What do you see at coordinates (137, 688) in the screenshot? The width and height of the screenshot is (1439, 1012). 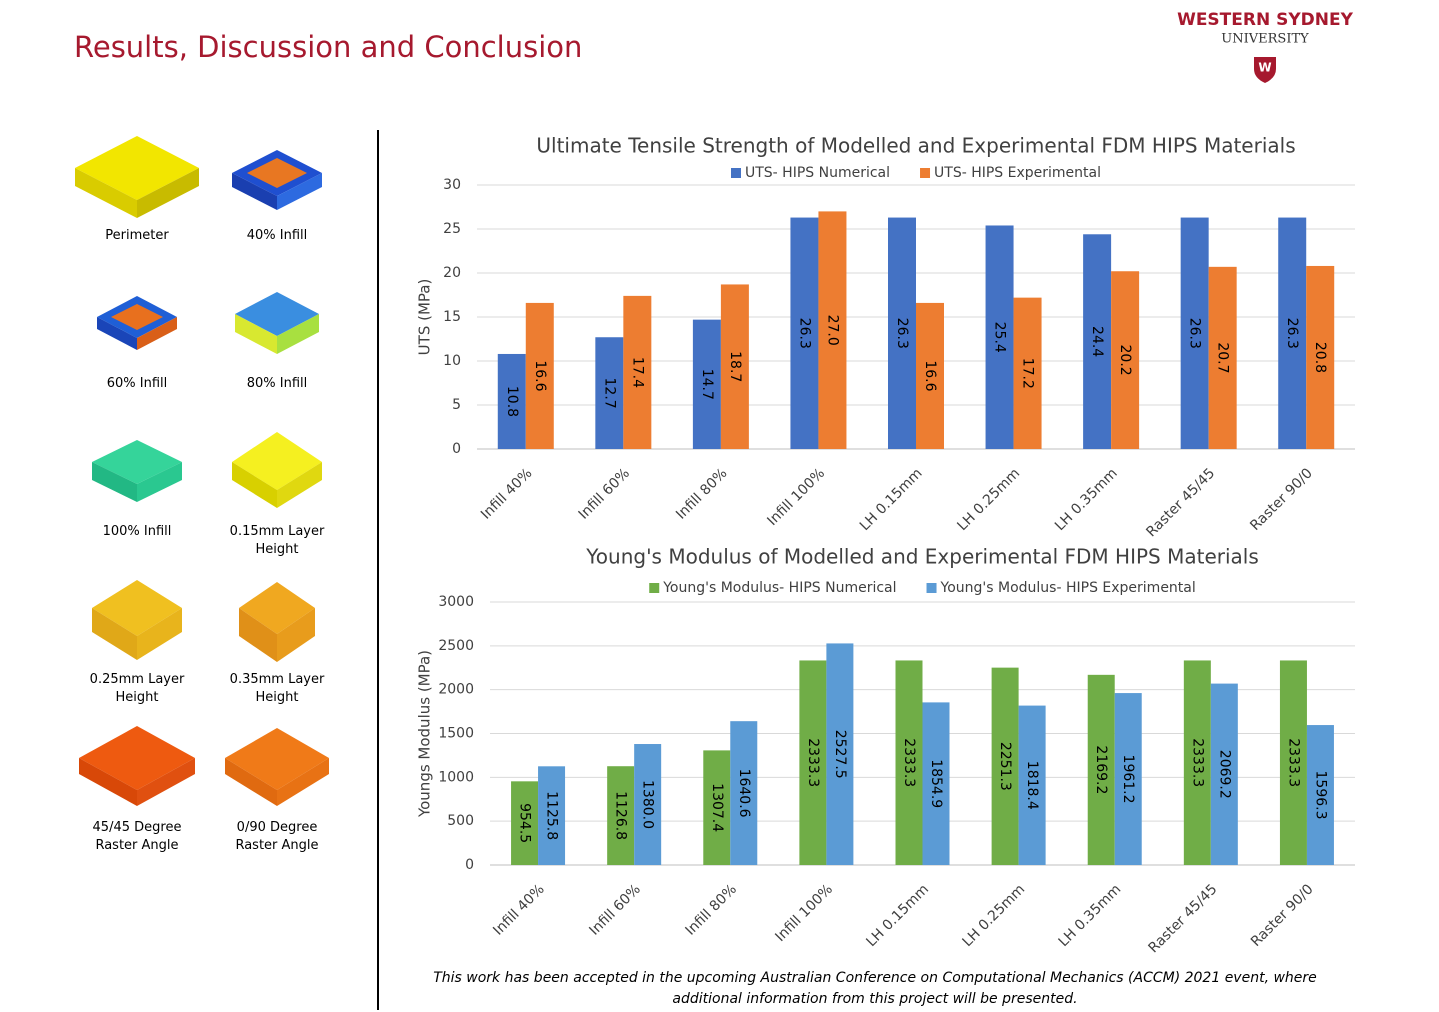 I see `figure-caption: 0.25mm Layer Height` at bounding box center [137, 688].